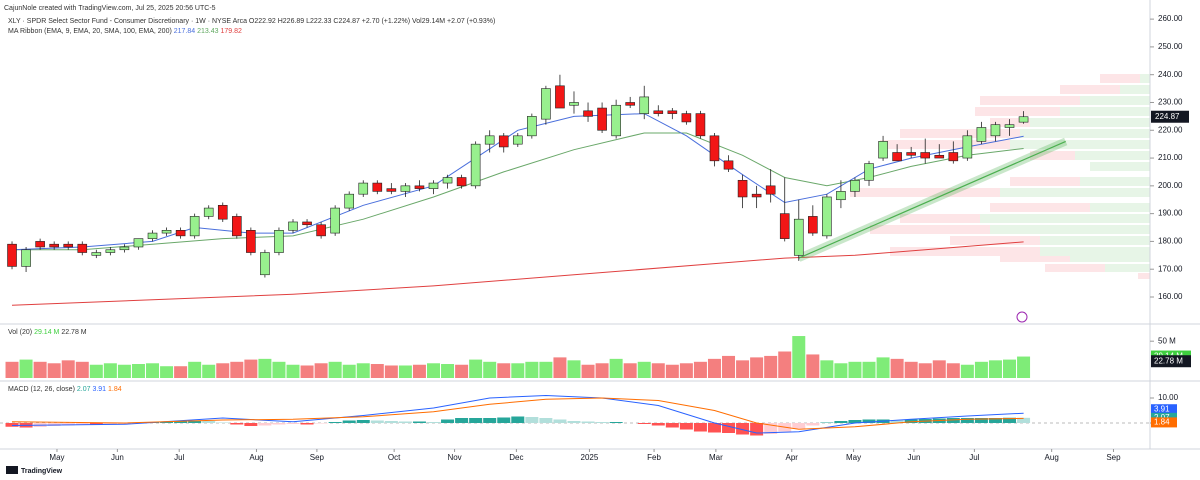 Image resolution: width=1200 pixels, height=480 pixels. Describe the element at coordinates (654, 457) in the screenshot. I see `x-tick-label: Feb` at that location.